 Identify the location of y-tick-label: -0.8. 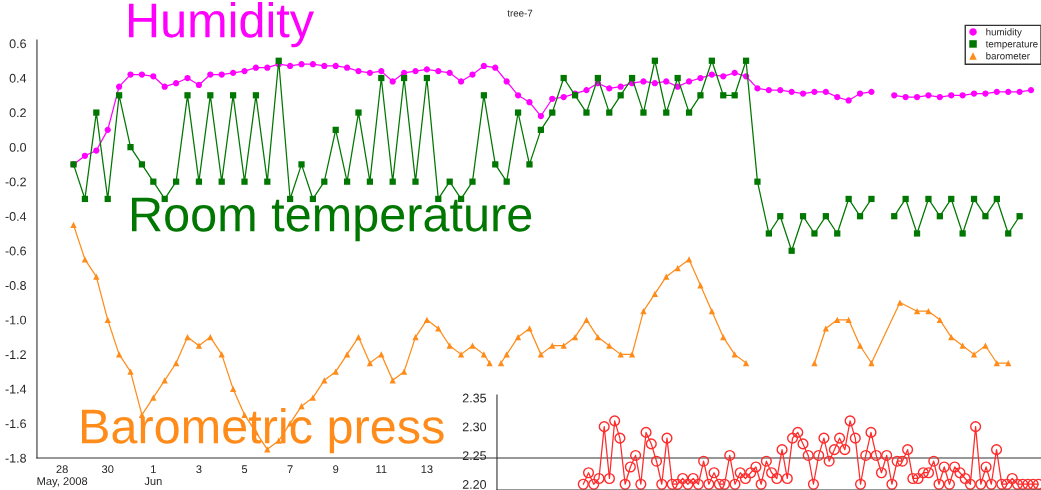
(15, 285).